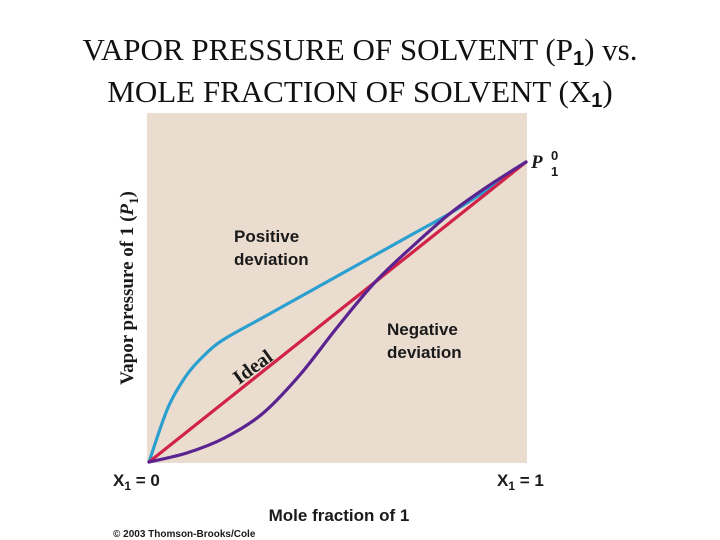 The width and height of the screenshot is (720, 540). Describe the element at coordinates (578, 59) in the screenshot. I see `title-line1-subscript: 1` at that location.